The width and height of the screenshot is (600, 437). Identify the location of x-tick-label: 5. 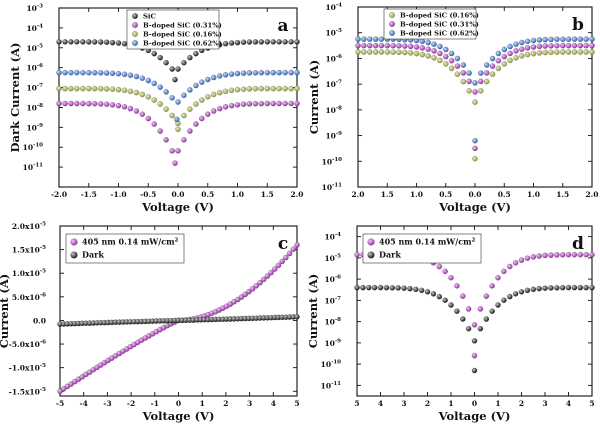
(591, 403).